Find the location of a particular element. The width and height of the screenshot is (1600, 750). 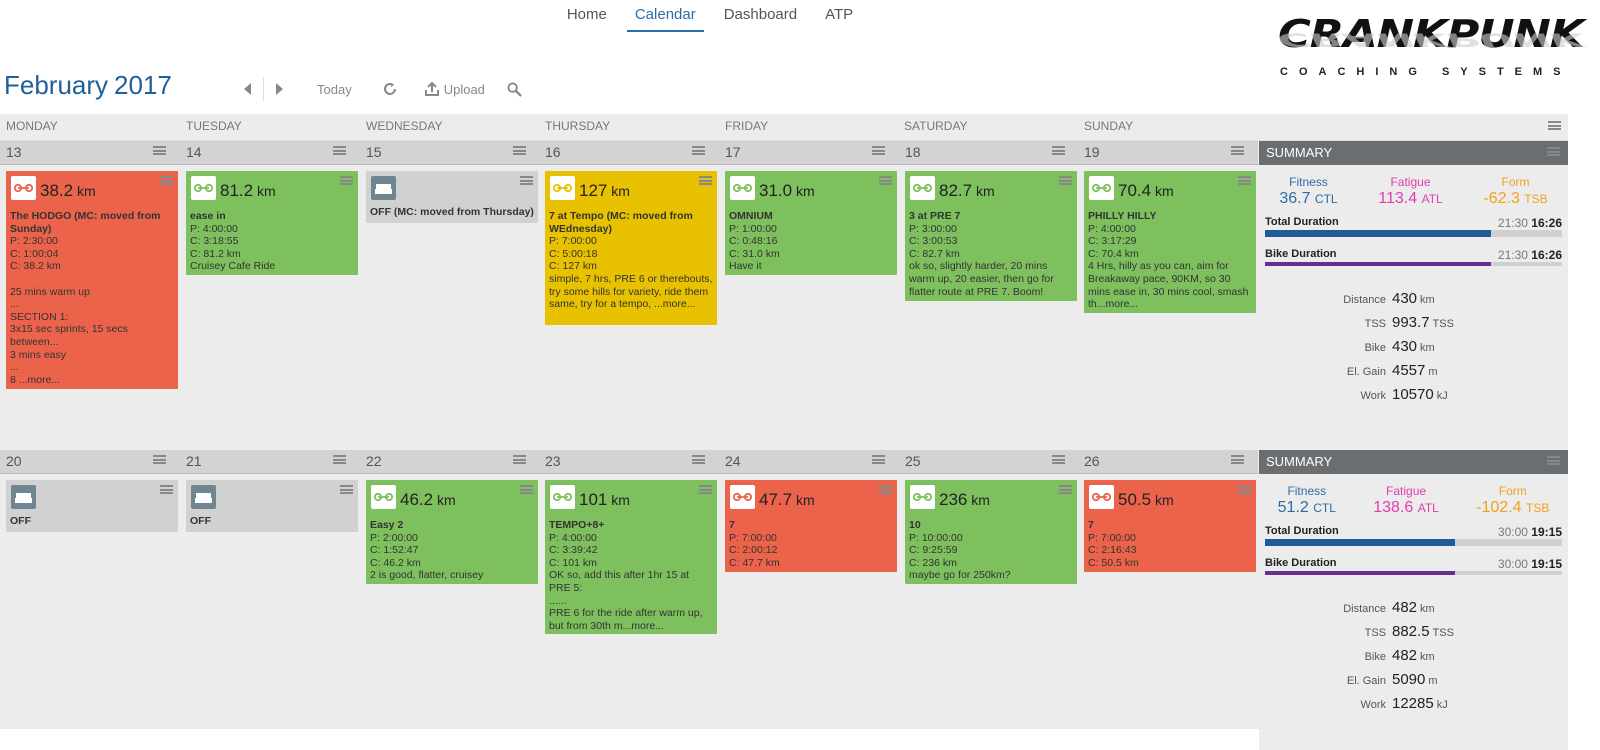

nav-dashboard: Dashboard is located at coordinates (760, 14).